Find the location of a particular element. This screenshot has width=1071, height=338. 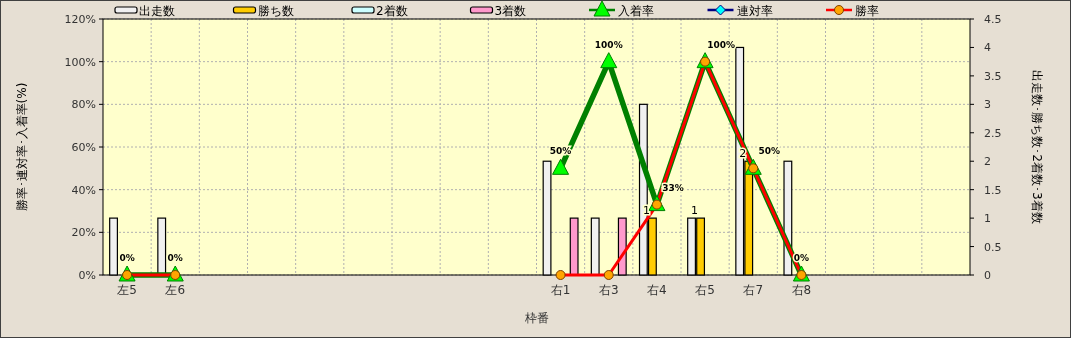

legend-label: 勝ち数 is located at coordinates (275, 11).